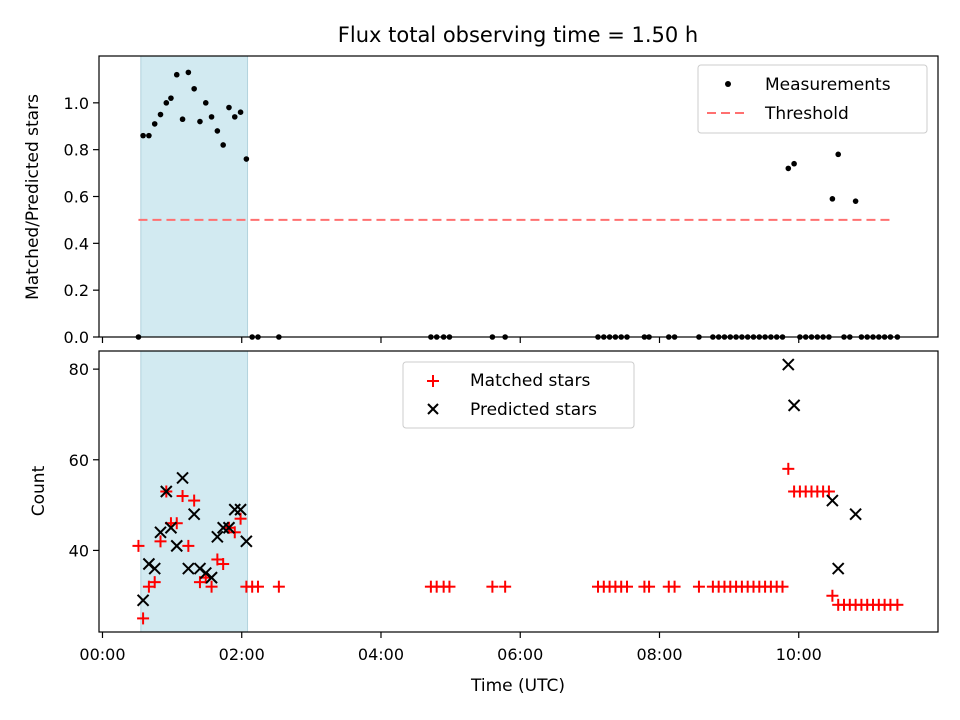  Describe the element at coordinates (76, 197) in the screenshot. I see `y-tick-label: 0.6` at that location.